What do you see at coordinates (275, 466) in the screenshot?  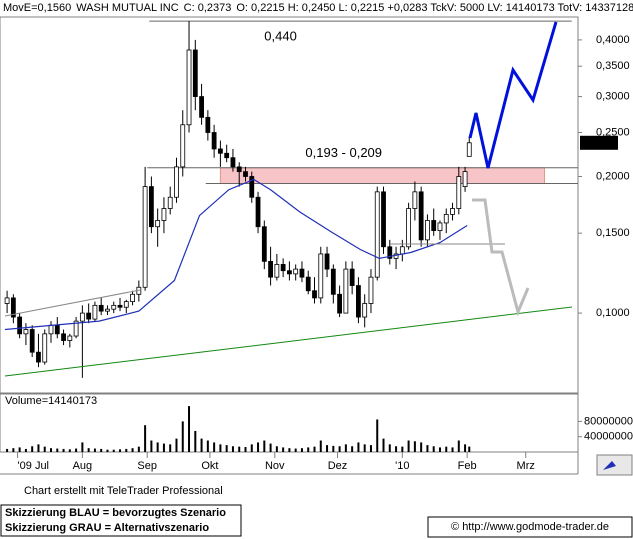 I see `x-tick-label: Nov` at bounding box center [275, 466].